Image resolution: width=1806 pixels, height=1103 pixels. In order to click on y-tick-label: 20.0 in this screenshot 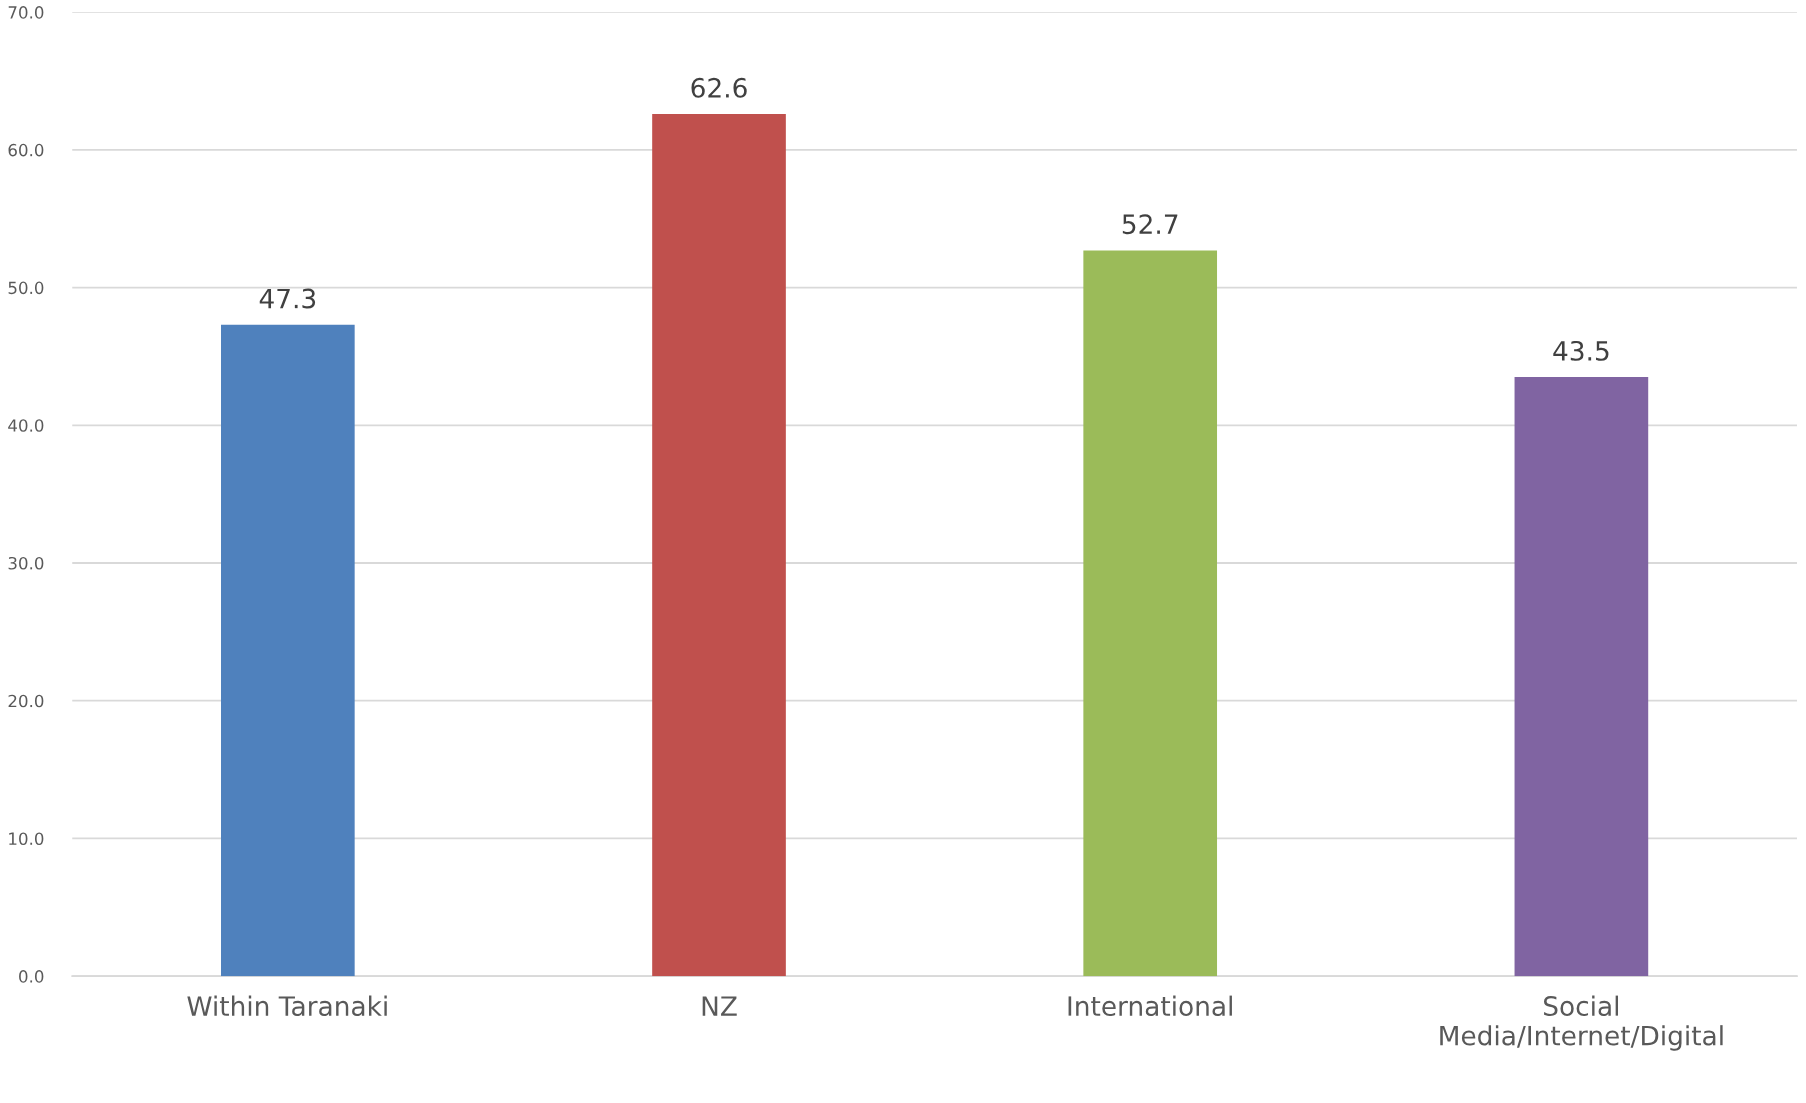, I will do `click(26, 701)`.